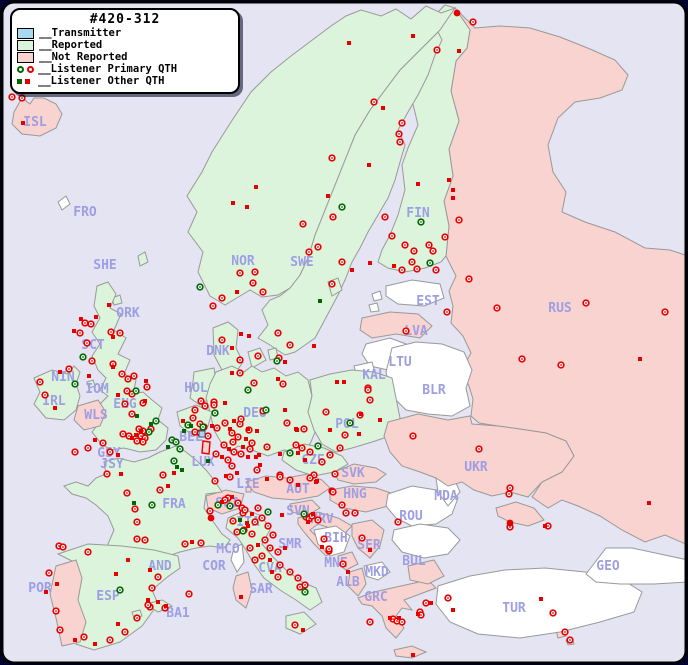 The image size is (688, 665). I want to click on red-circle-icon, so click(30, 69).